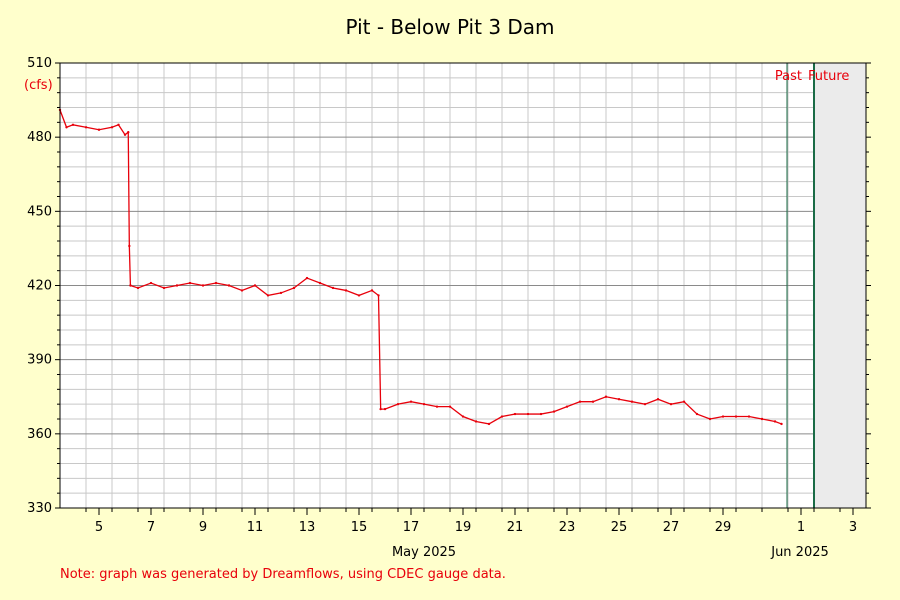 The height and width of the screenshot is (600, 900). Describe the element at coordinates (39, 508) in the screenshot. I see `y-tick-label: 330` at that location.